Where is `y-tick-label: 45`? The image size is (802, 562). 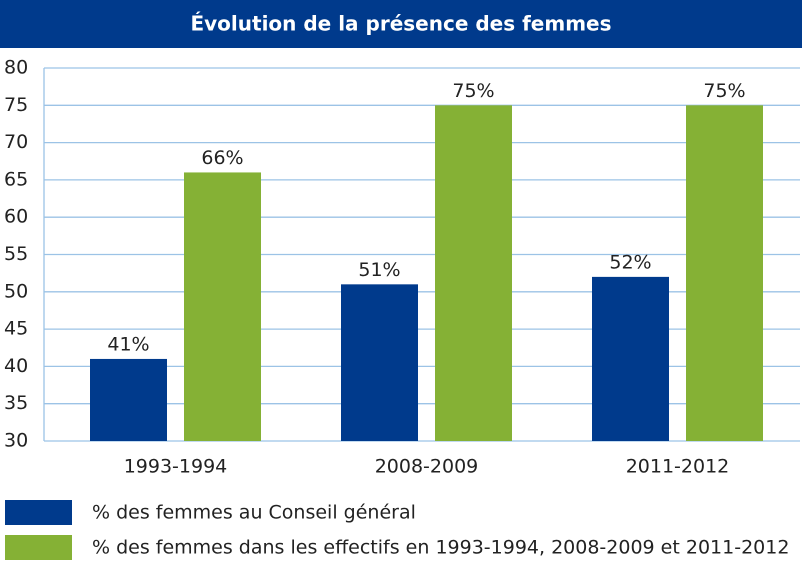
y-tick-label: 45 is located at coordinates (16, 329).